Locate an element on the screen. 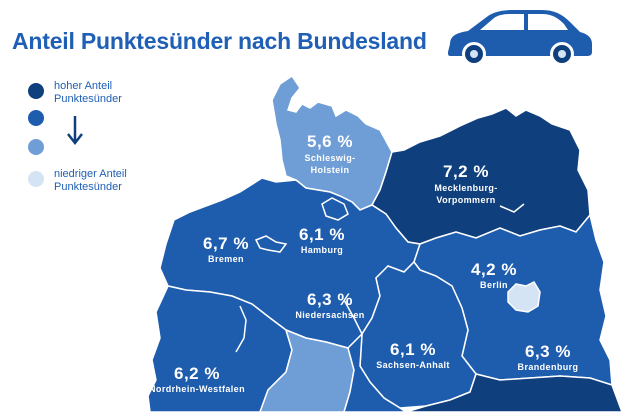 The width and height of the screenshot is (630, 412). value-schleswig-holstein: 5,6 % is located at coordinates (330, 141).